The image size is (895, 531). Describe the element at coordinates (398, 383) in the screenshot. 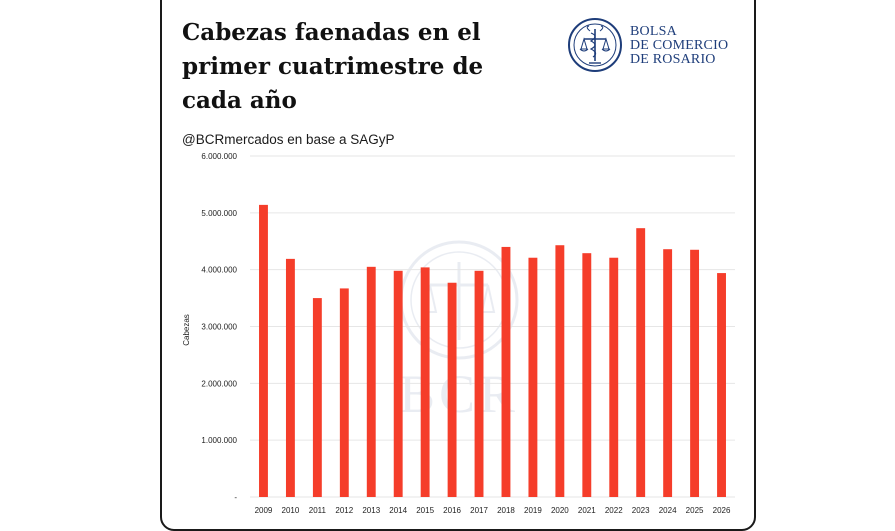

I see `bar-2014` at that location.